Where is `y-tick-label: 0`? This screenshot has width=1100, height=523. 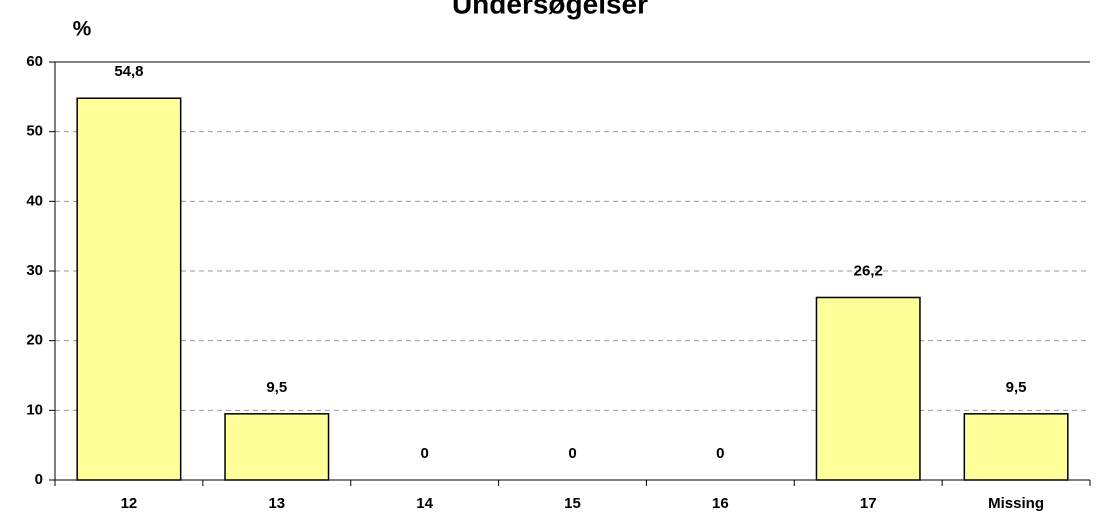 y-tick-label: 0 is located at coordinates (39, 479).